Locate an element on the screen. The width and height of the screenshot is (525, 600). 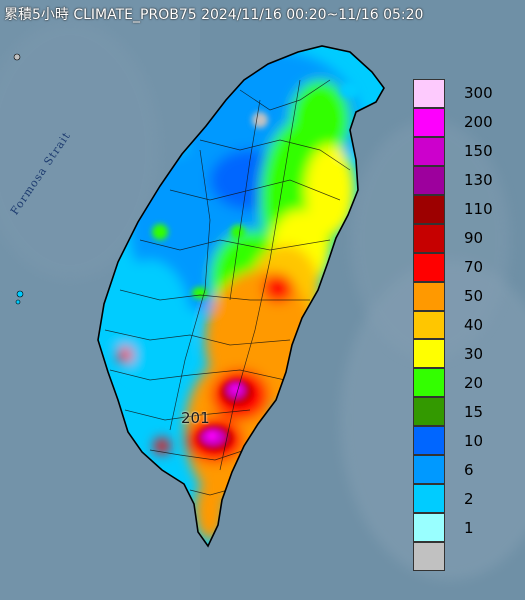
legend-label: 40 is located at coordinates (474, 325).